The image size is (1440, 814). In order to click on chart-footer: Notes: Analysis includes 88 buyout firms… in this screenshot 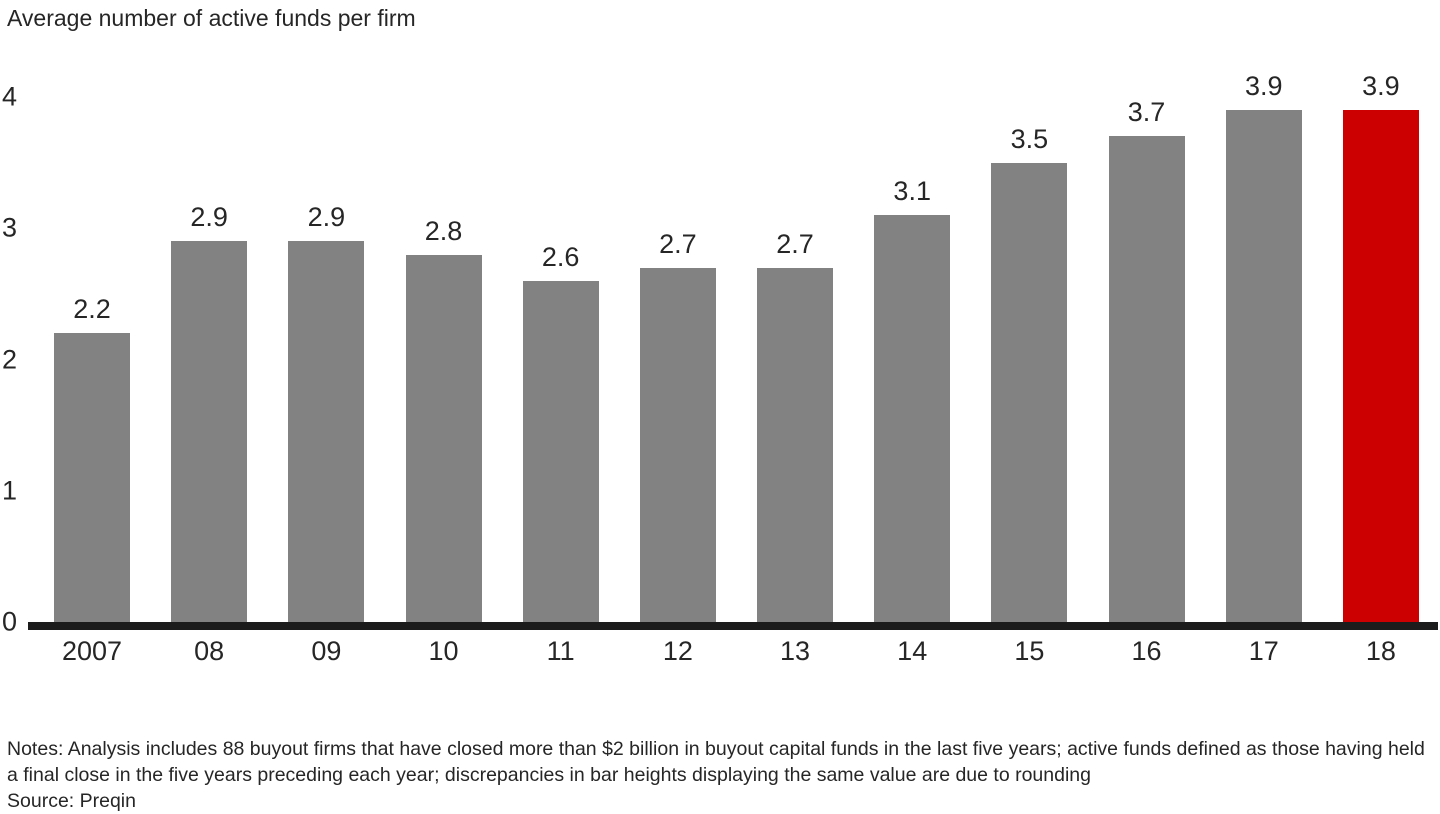, I will do `click(721, 775)`.